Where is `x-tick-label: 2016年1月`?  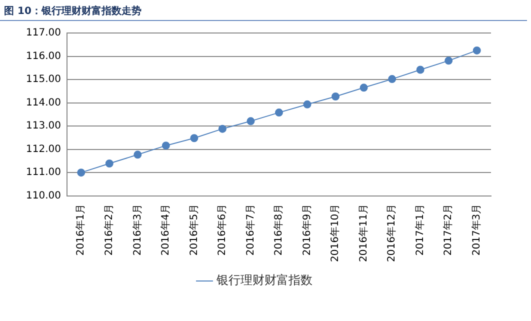
x-tick-label: 2016年1月 is located at coordinates (80, 230).